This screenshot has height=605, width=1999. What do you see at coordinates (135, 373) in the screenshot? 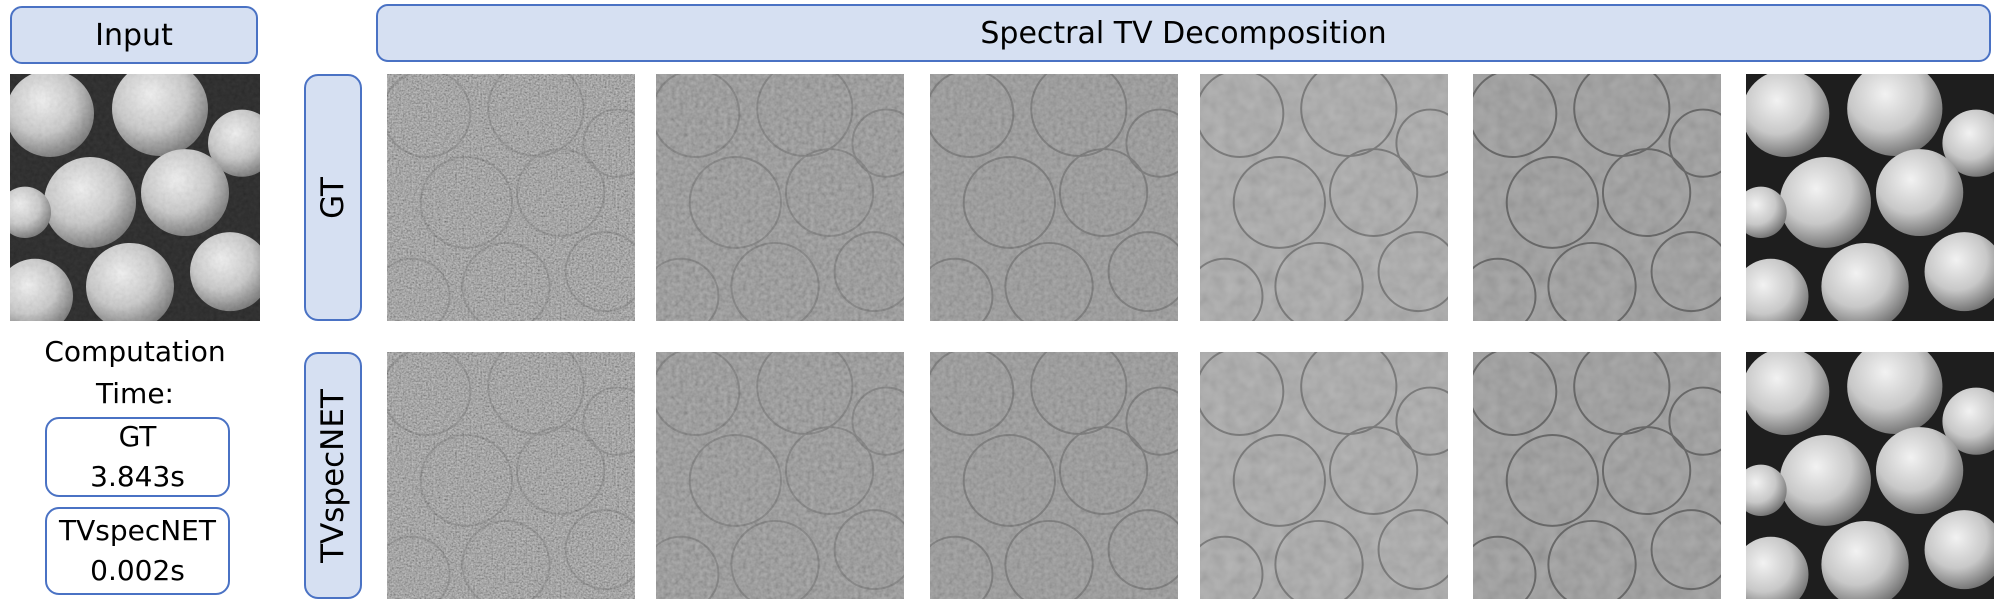
I see `computation-time-title: Computation Time:` at bounding box center [135, 373].